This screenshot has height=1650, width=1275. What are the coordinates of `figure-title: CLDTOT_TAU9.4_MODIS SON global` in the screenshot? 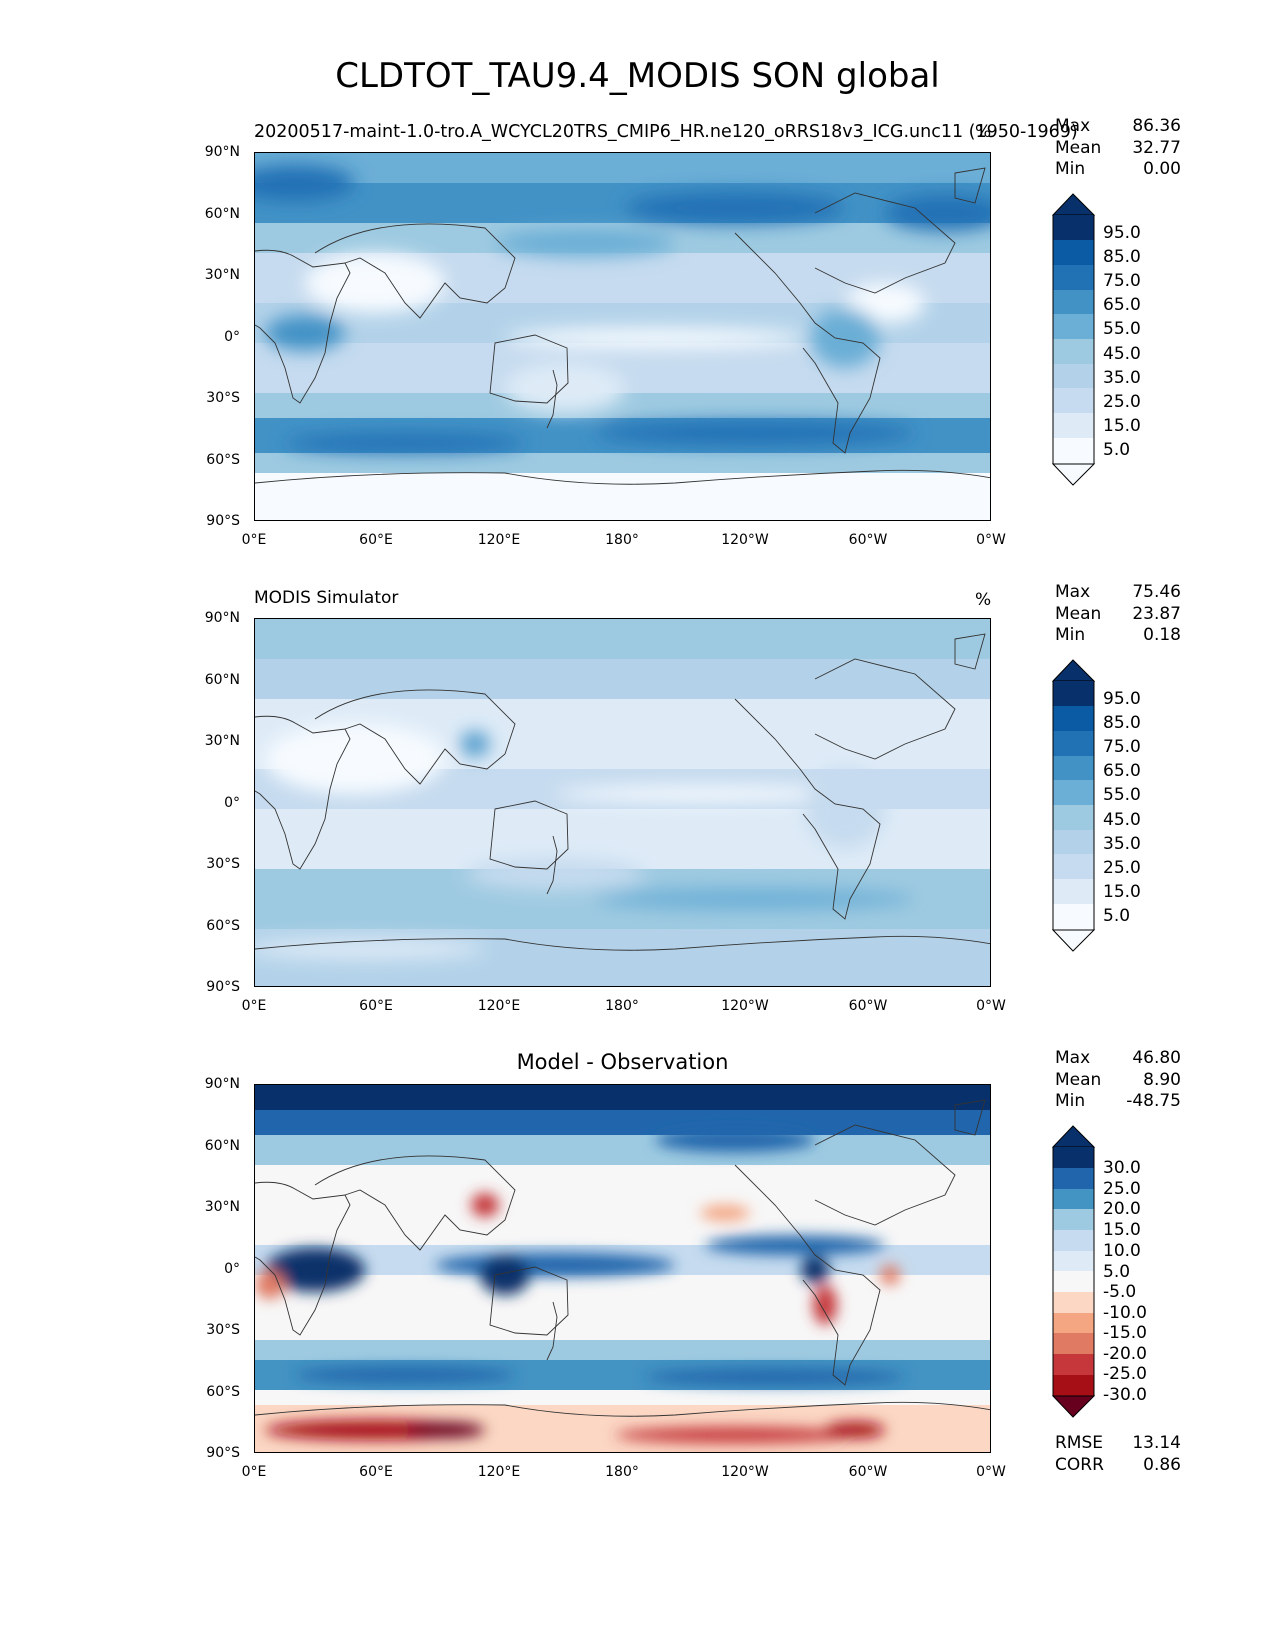 It's located at (637, 76).